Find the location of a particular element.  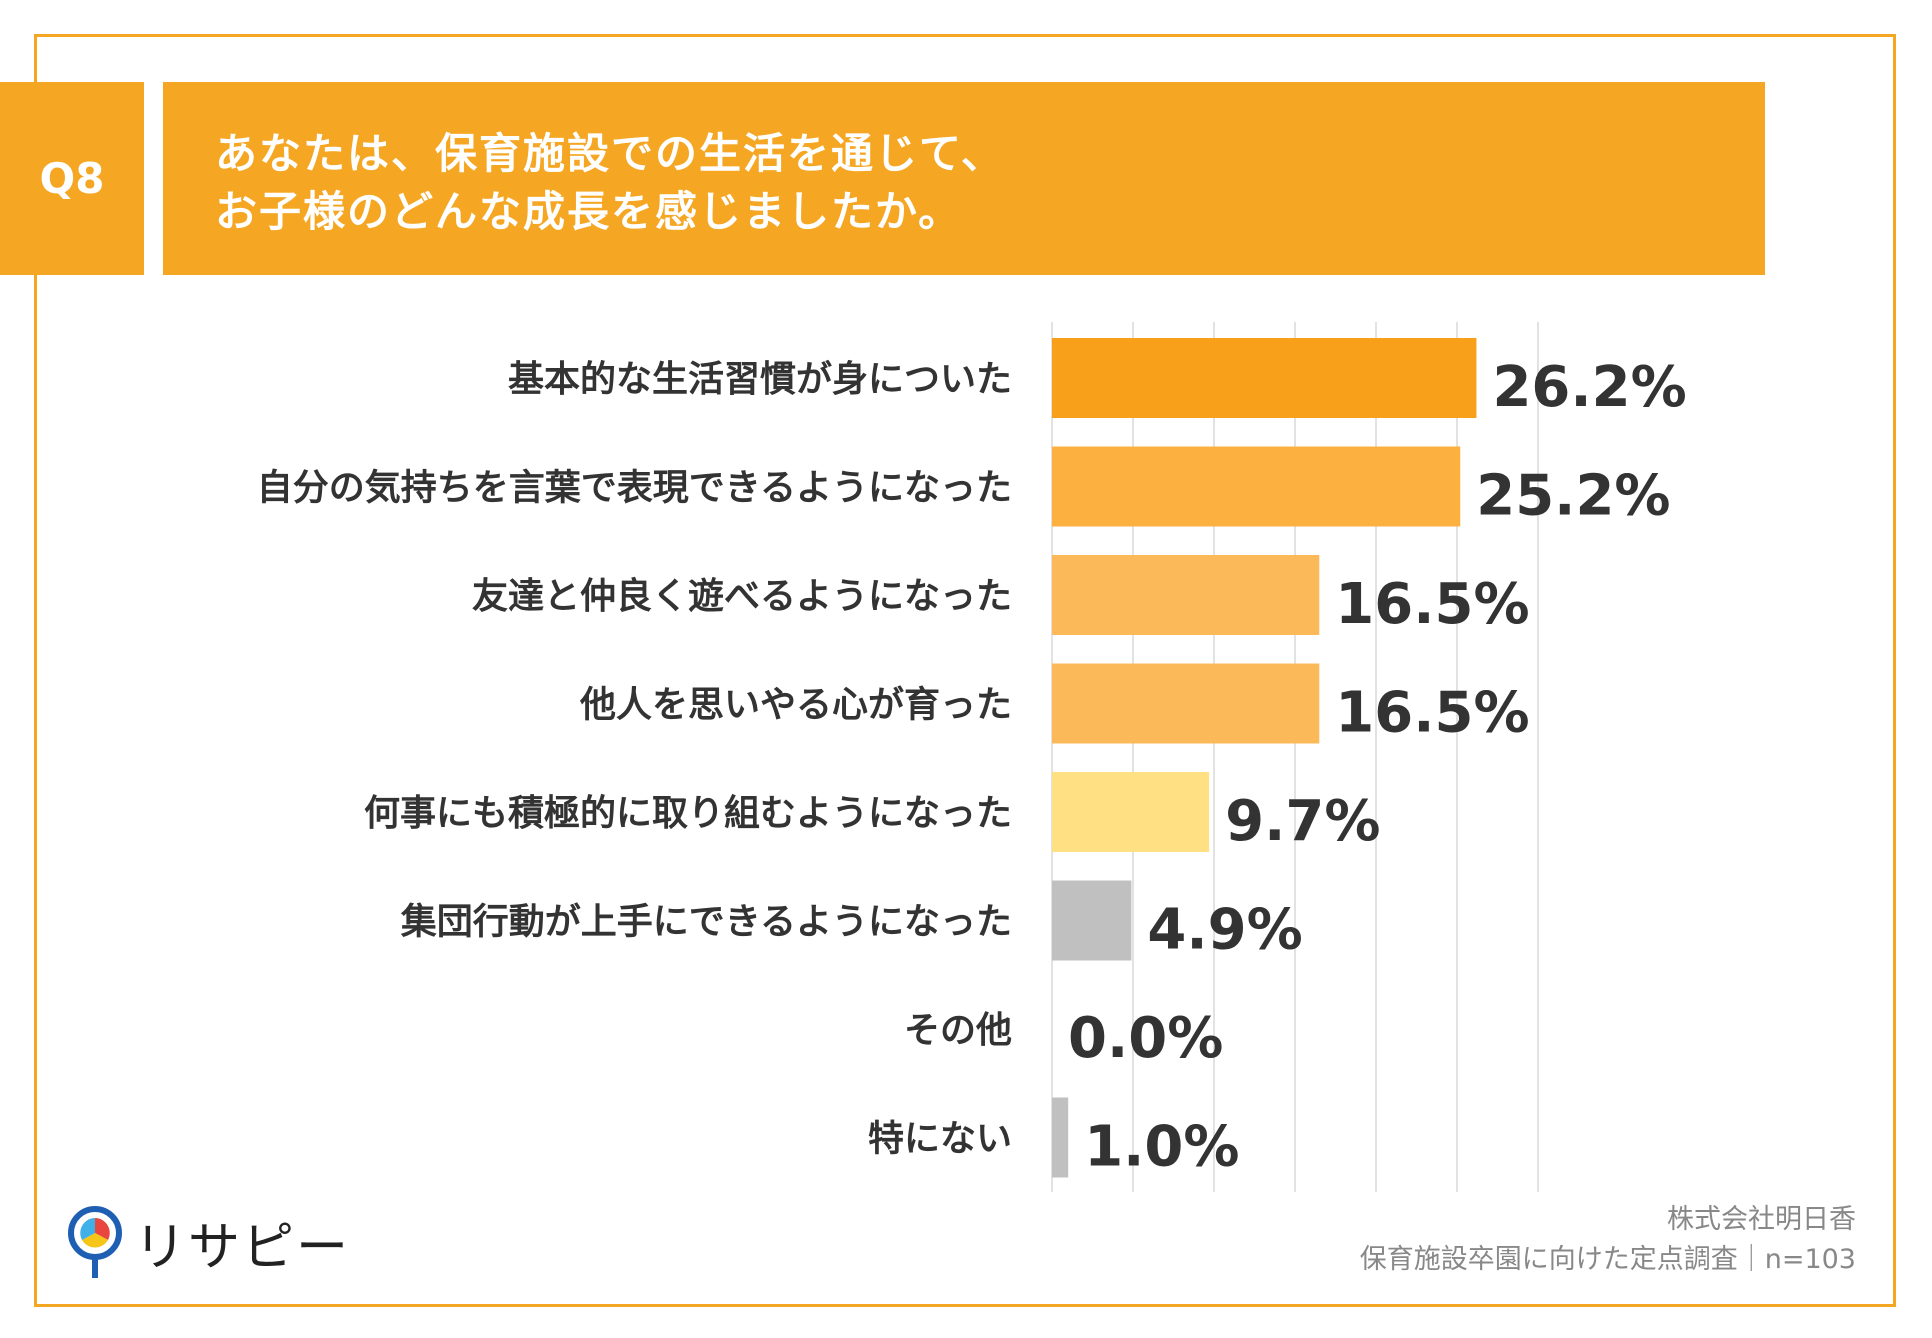

chart-title-line-1: あなたは、保育施設での生活を通じて、 is located at coordinates (610, 153).